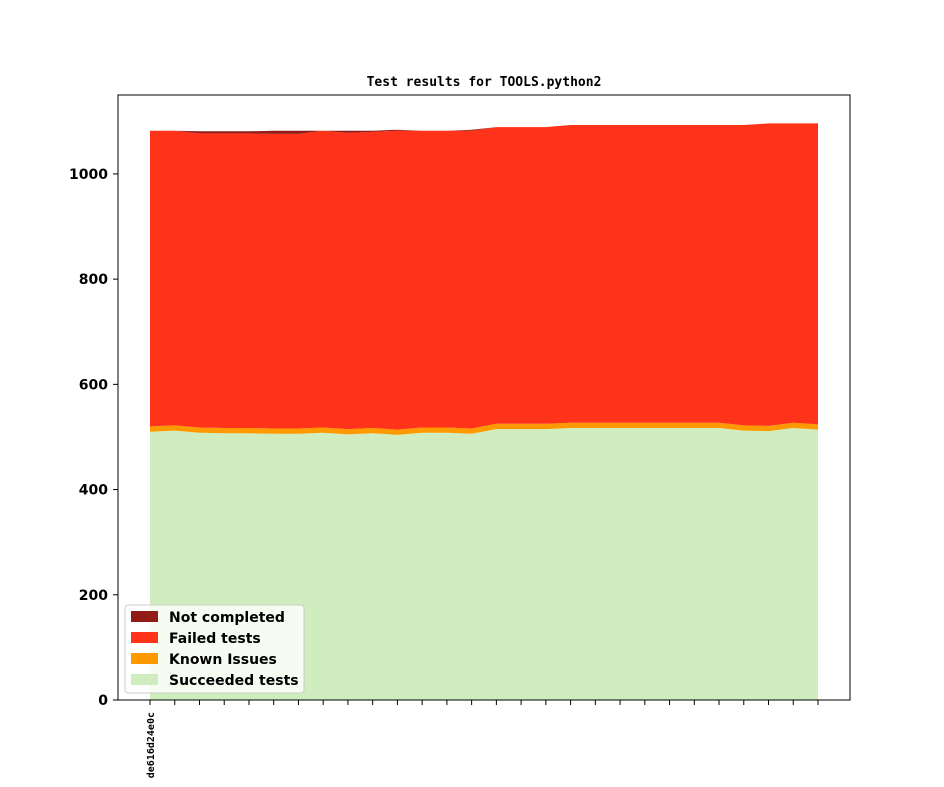 This screenshot has height=787, width=944. What do you see at coordinates (223, 660) in the screenshot?
I see `legend-label-known-issues: Known Issues` at bounding box center [223, 660].